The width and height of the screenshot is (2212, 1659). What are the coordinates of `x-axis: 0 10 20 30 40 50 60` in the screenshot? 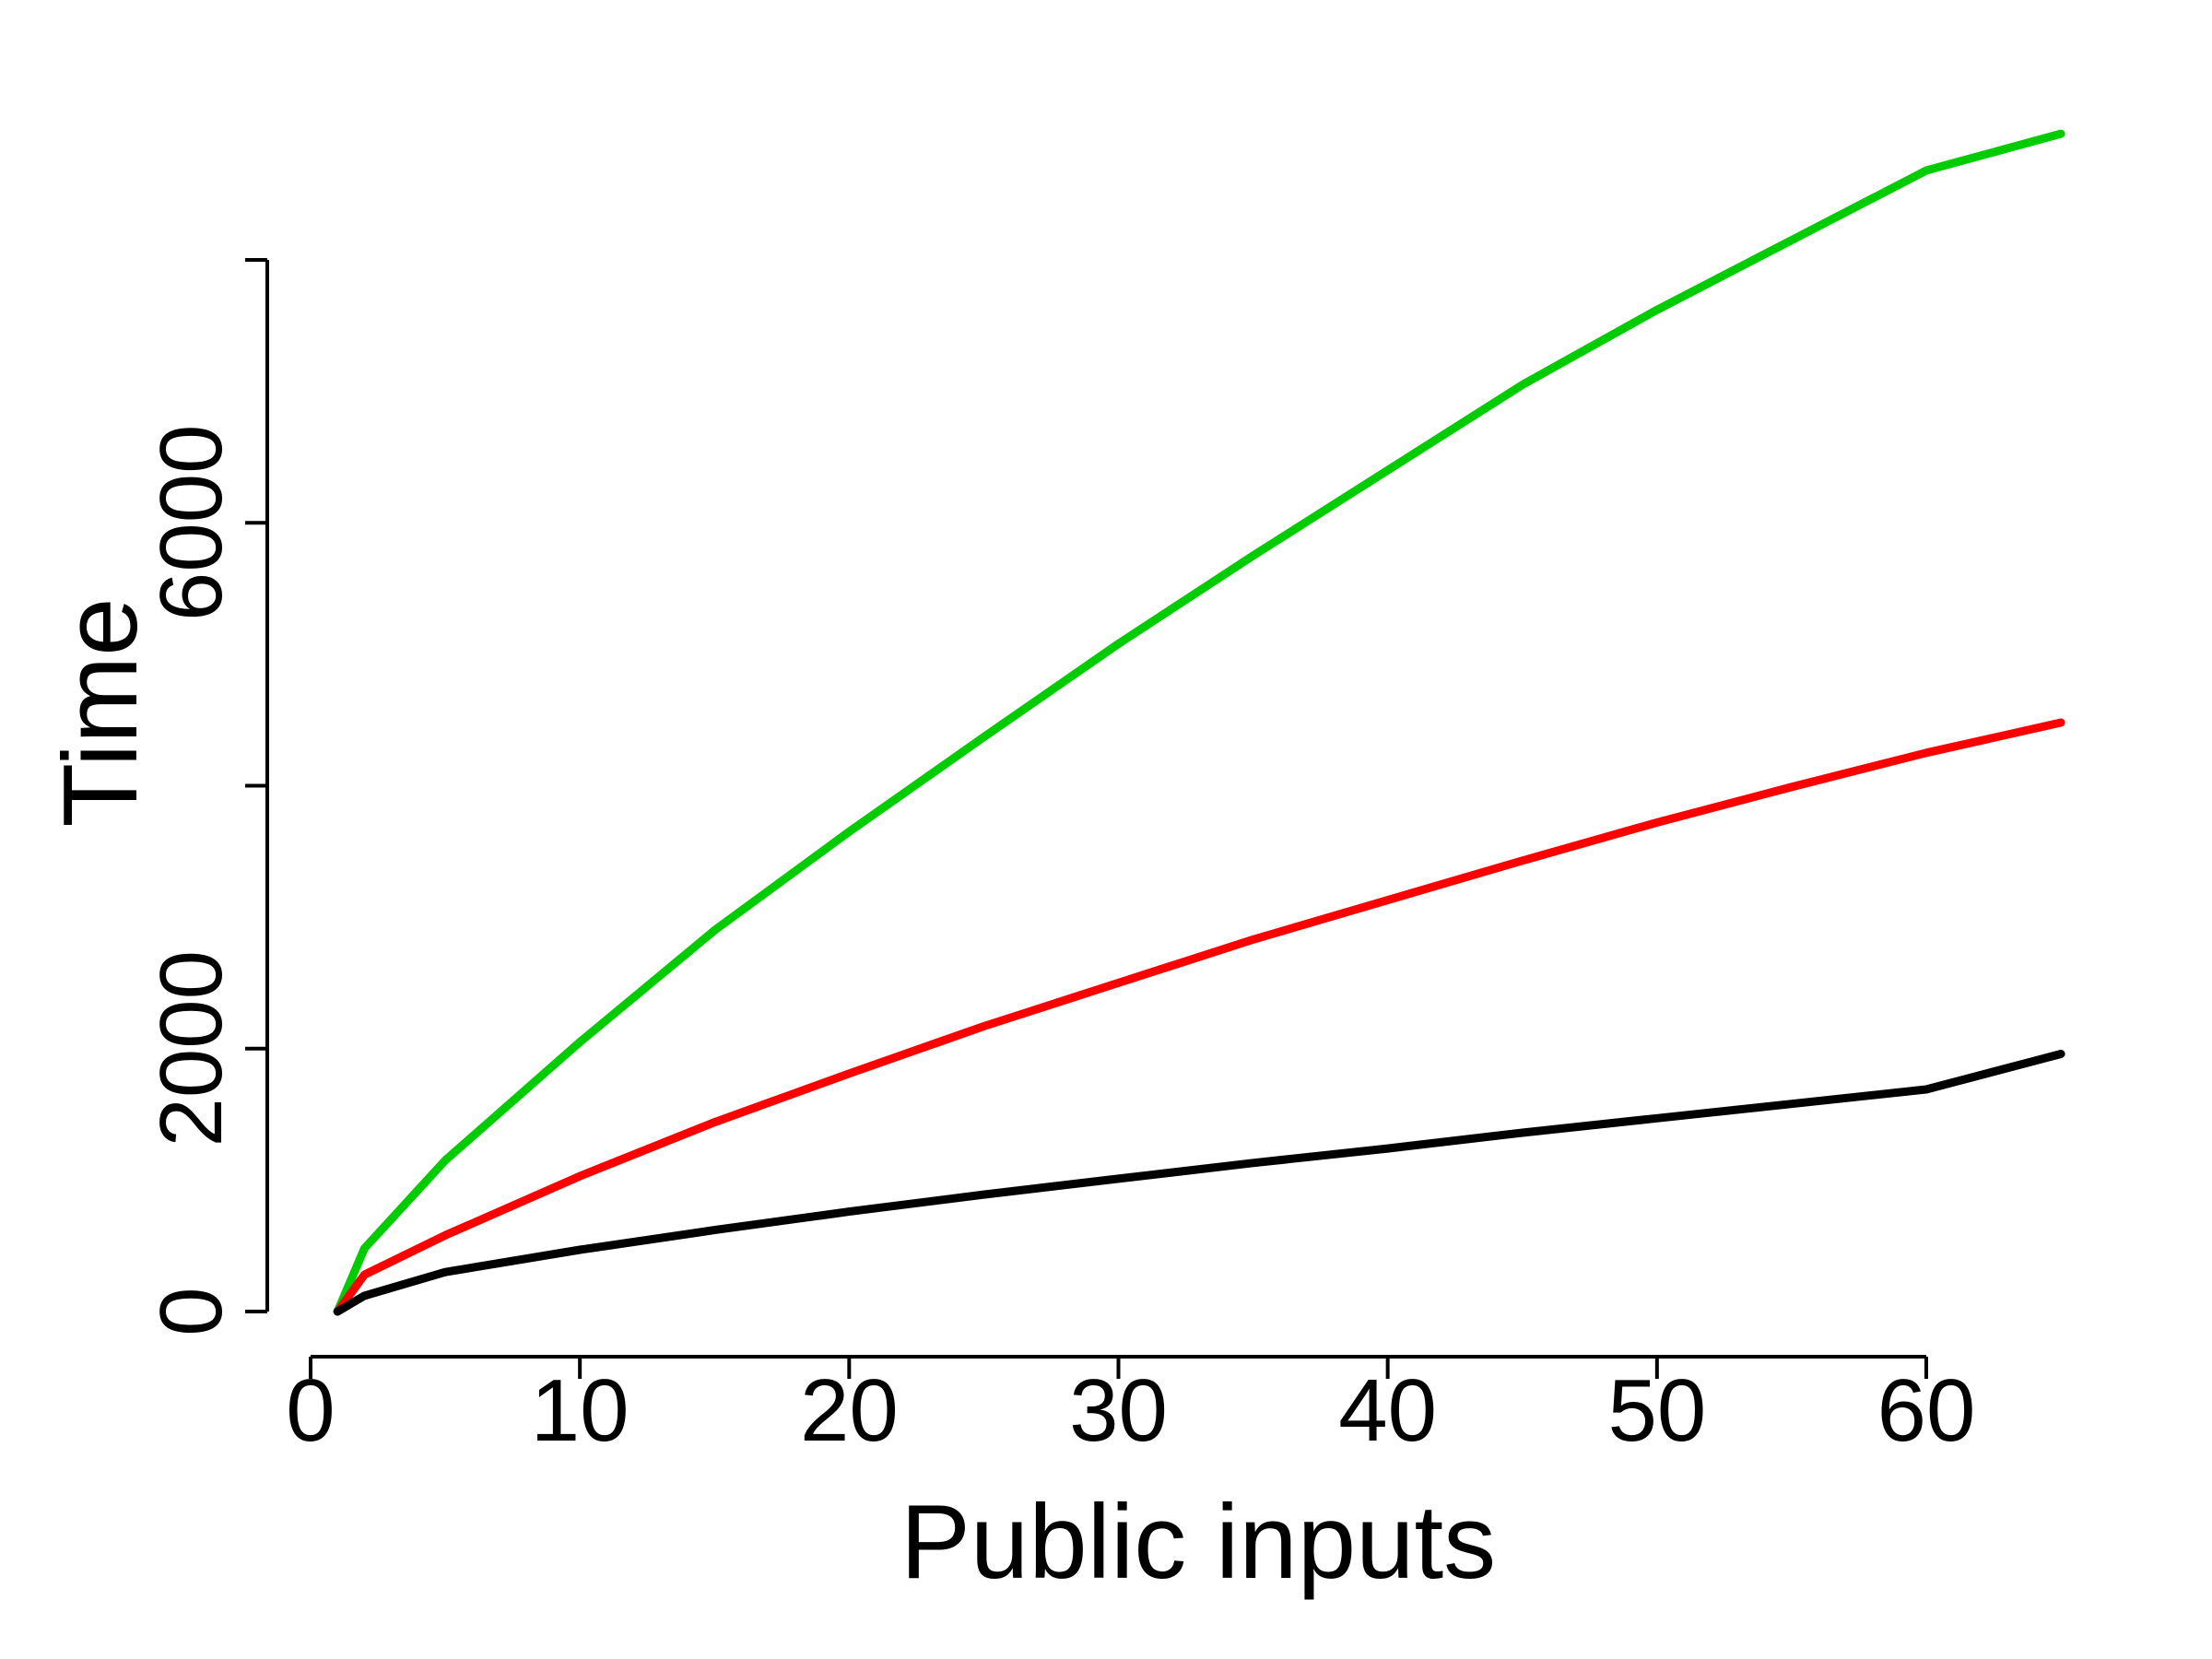 It's located at (1131, 1407).